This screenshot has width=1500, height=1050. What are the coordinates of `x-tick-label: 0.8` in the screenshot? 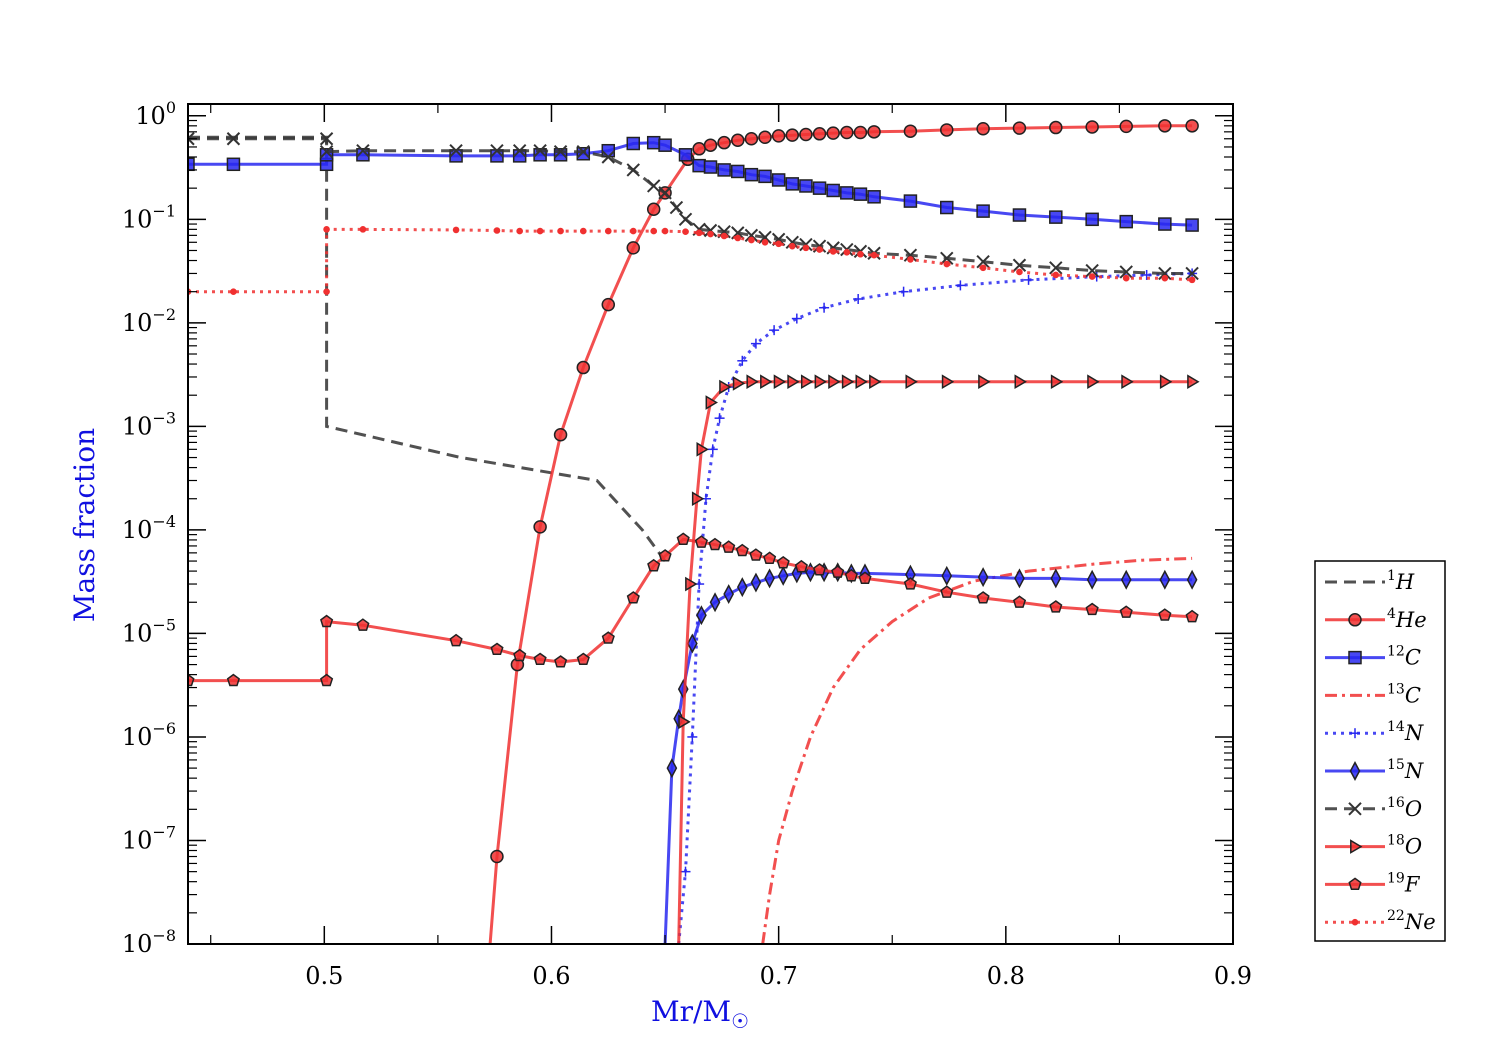 It's located at (1006, 976).